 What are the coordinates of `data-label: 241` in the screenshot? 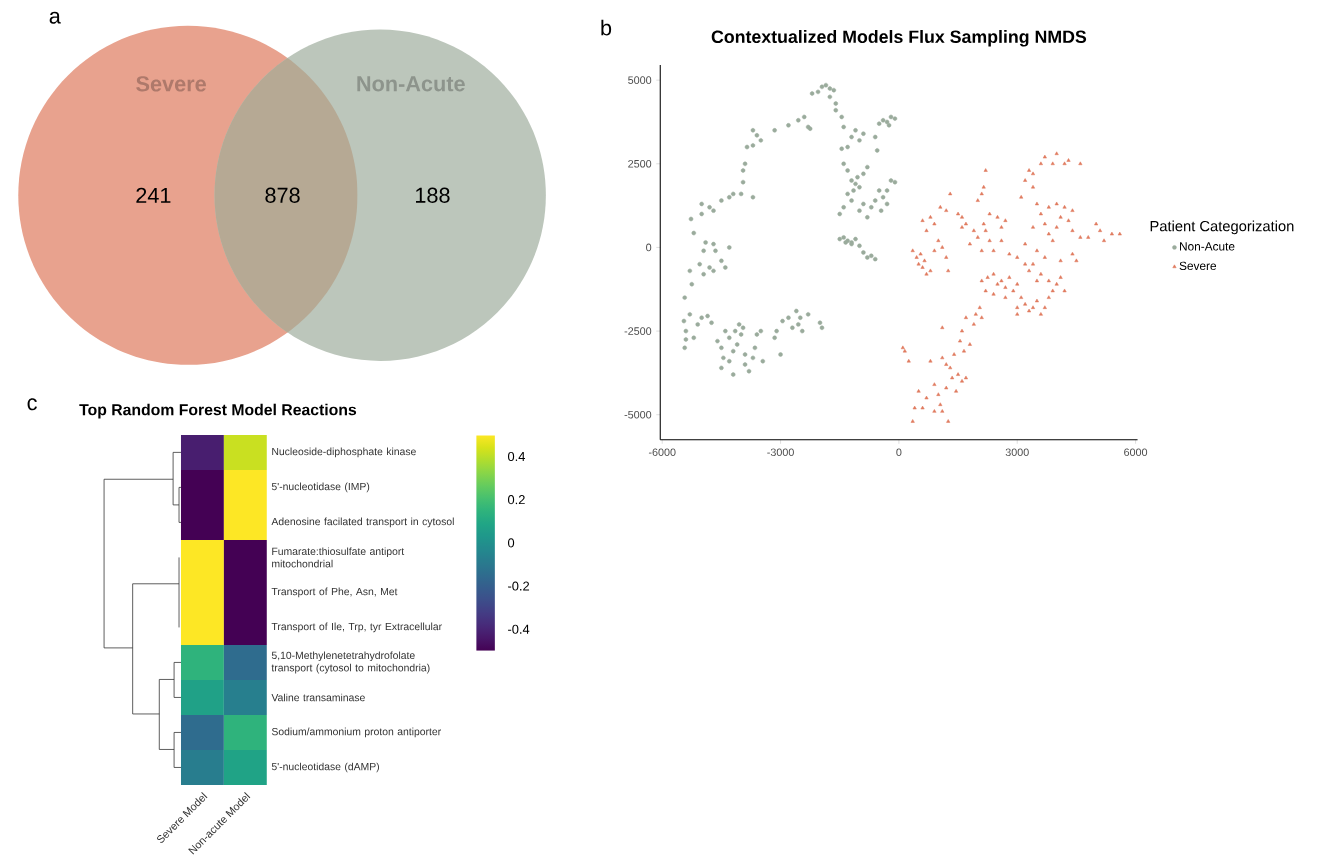 It's located at (153, 195).